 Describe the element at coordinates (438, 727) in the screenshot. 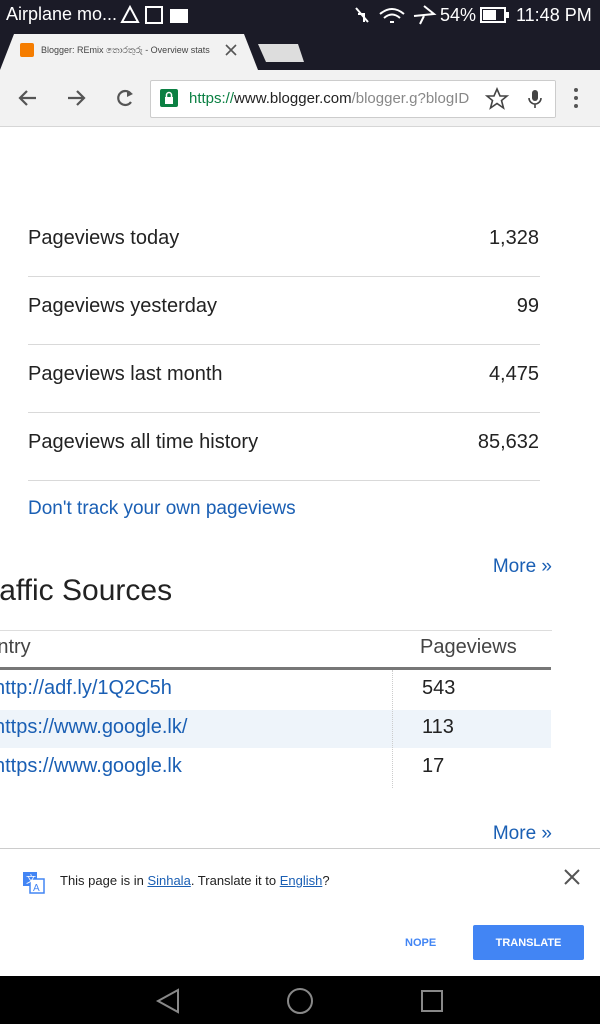

I see `traffic-pageviews: 113` at that location.